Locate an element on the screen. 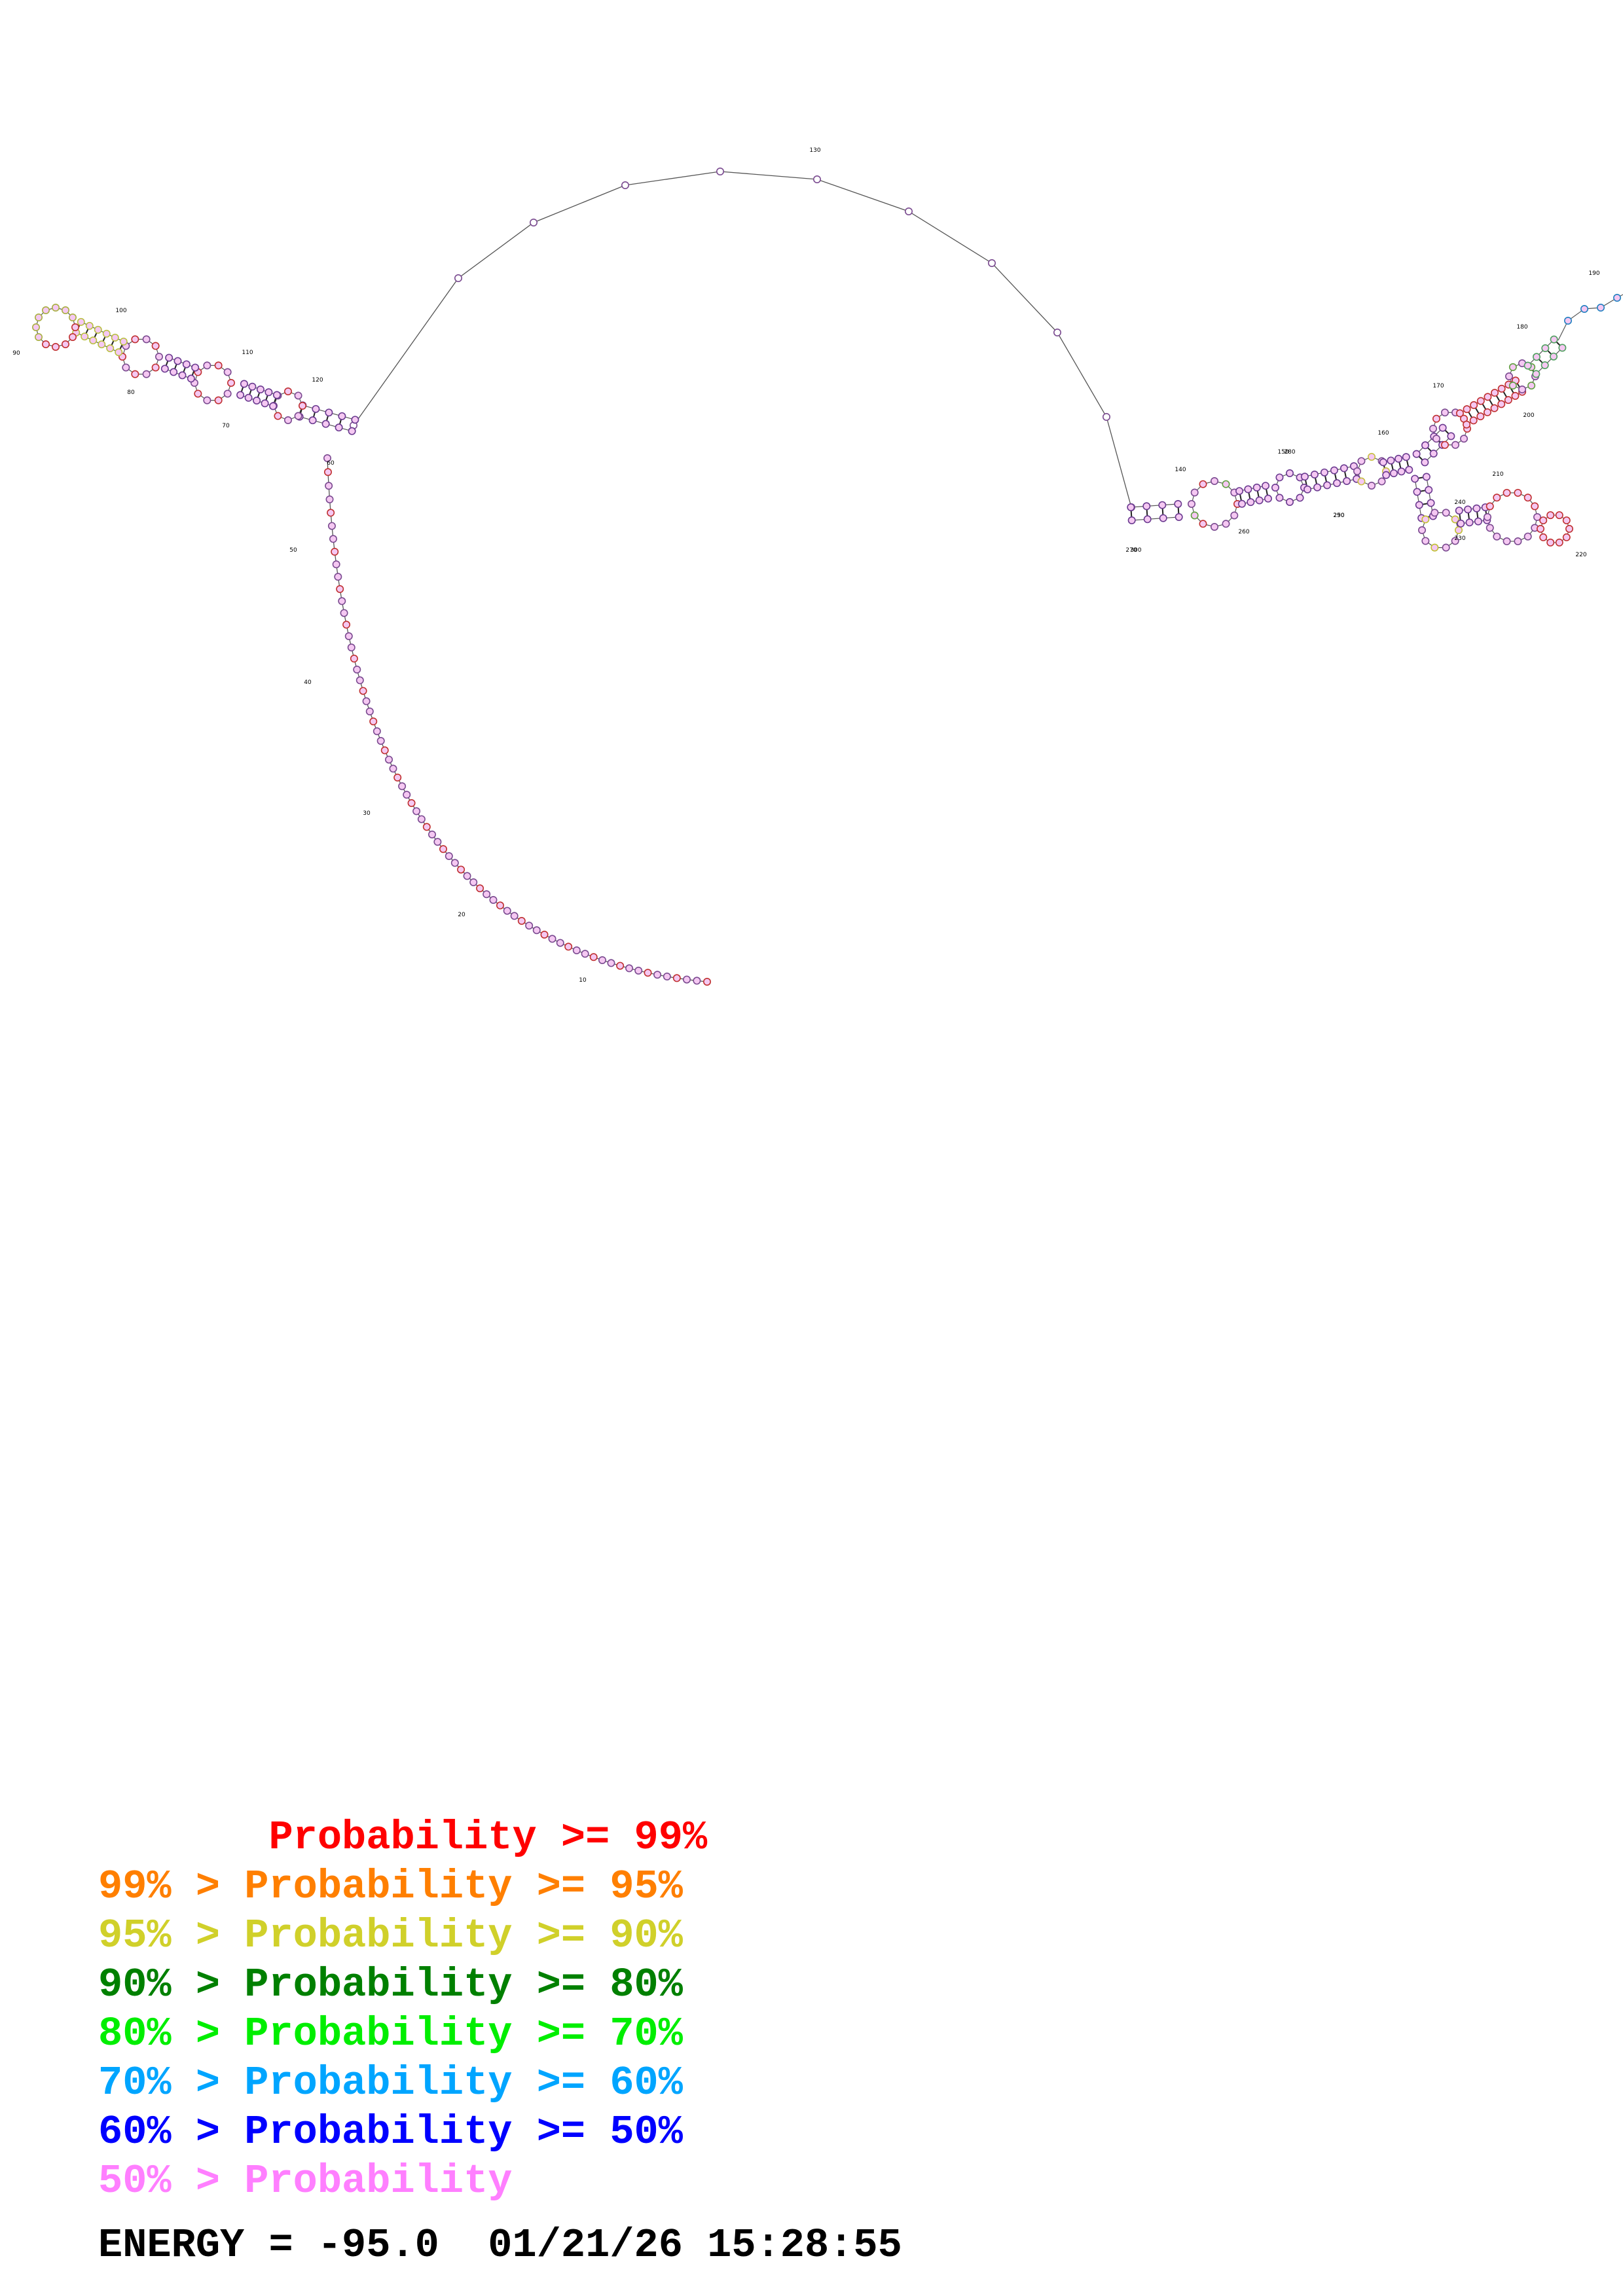 Image resolution: width=1623 pixels, height=2296 pixels. legend-entry: 99% > Probability >= 95% is located at coordinates (390, 1886).